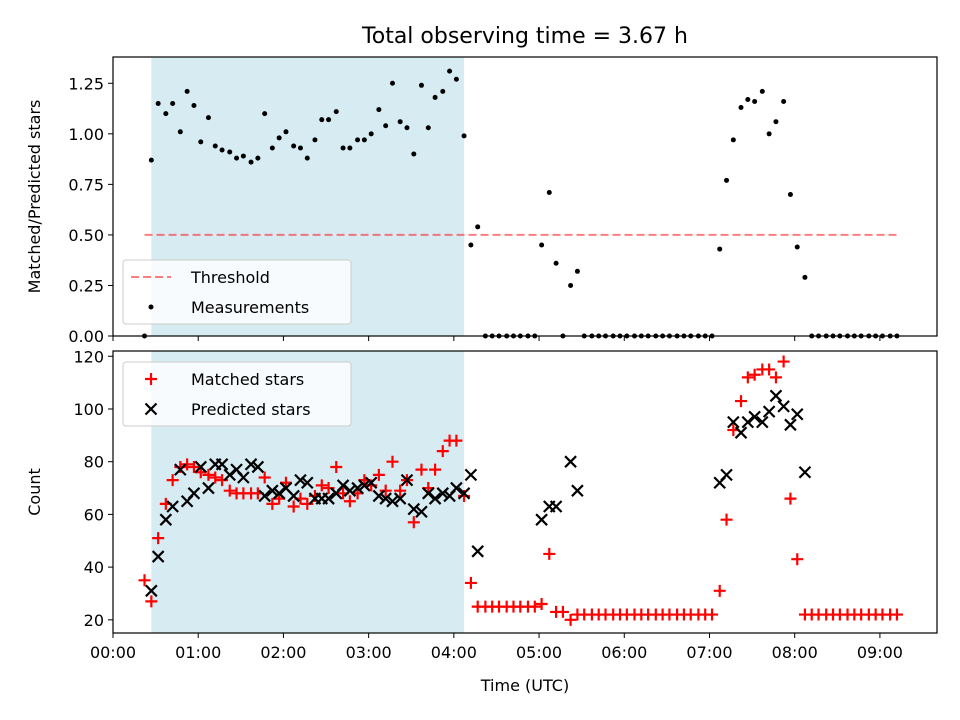 Image resolution: width=960 pixels, height=720 pixels. Describe the element at coordinates (86, 285) in the screenshot. I see `y-tick-label: 0.25` at that location.